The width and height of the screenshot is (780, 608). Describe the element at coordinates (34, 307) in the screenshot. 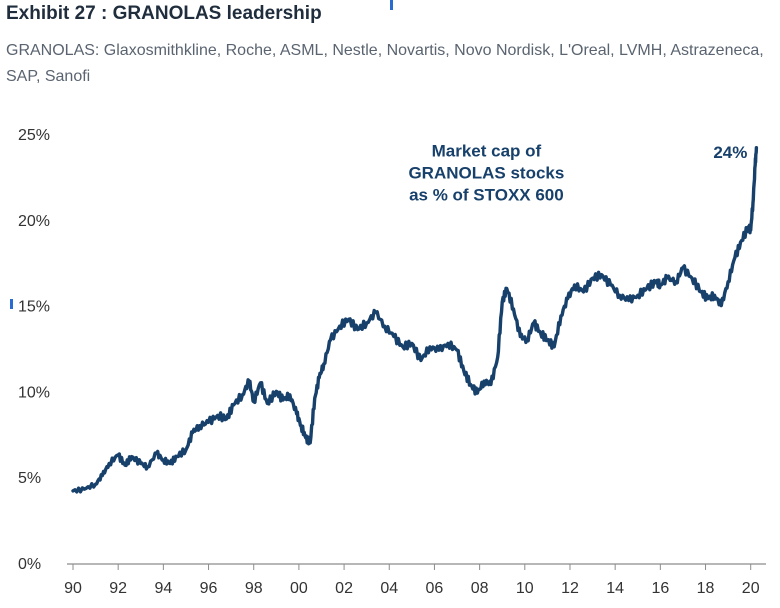

I see `y-tick-label: 15%` at that location.